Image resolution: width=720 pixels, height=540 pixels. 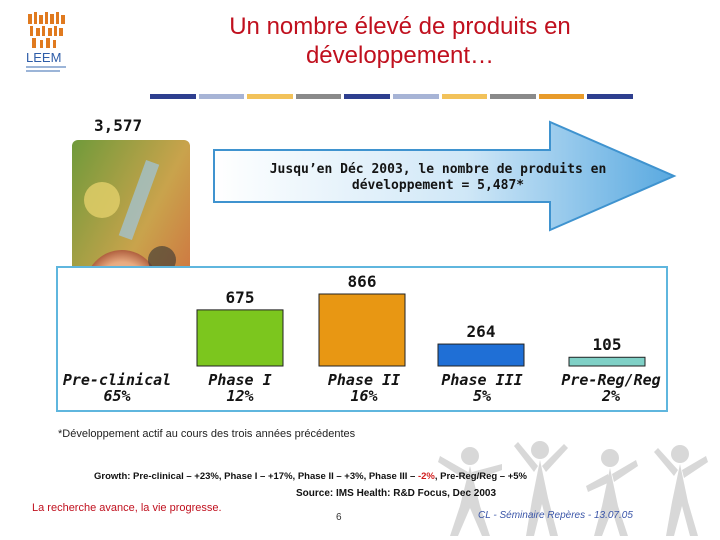 I want to click on bar-phase-ii, so click(x=362, y=330).